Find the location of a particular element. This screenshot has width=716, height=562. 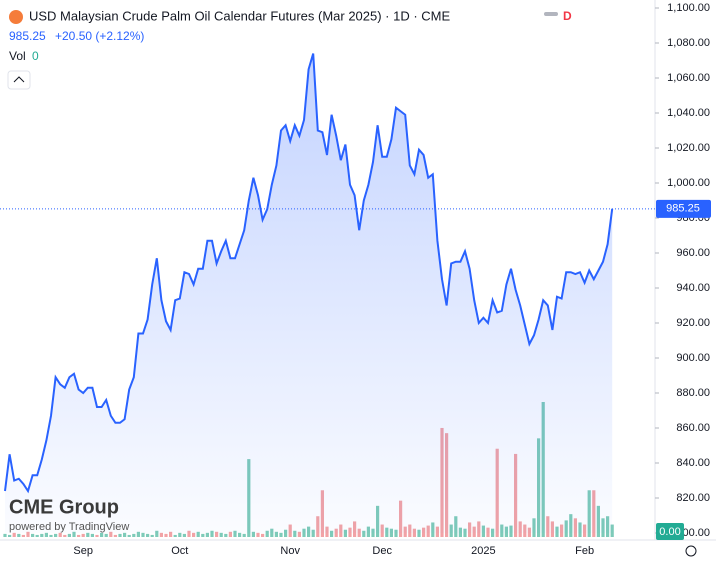

last-price-tag: 985.25 is located at coordinates (683, 209).